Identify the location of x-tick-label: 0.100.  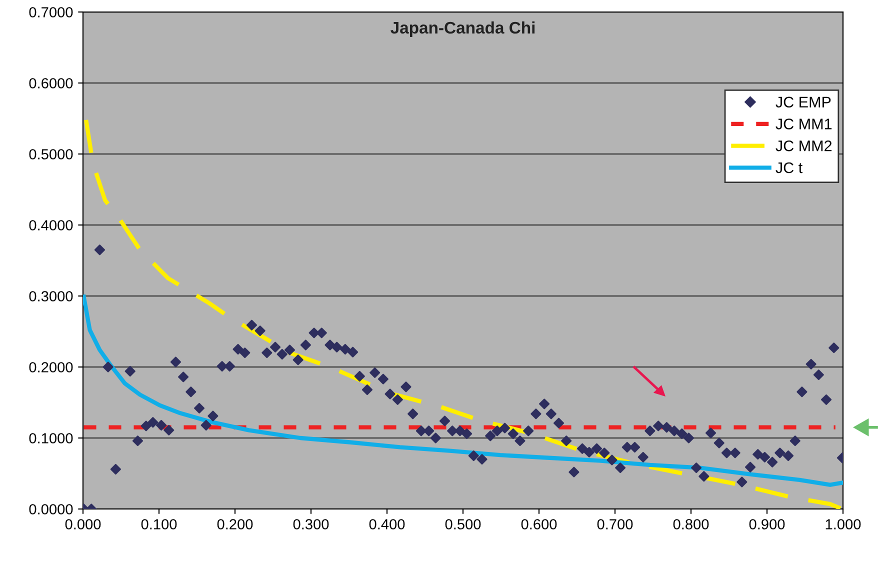
(159, 524).